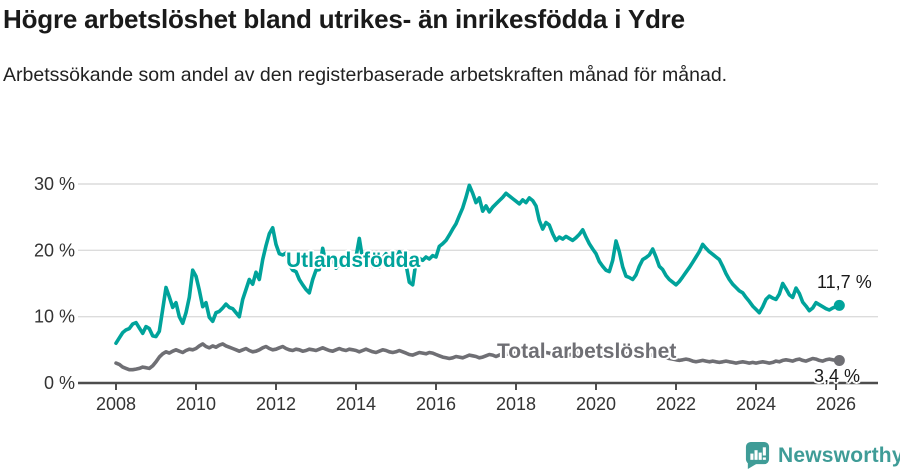  Describe the element at coordinates (54, 317) in the screenshot. I see `y-tick-label: 10 %` at that location.